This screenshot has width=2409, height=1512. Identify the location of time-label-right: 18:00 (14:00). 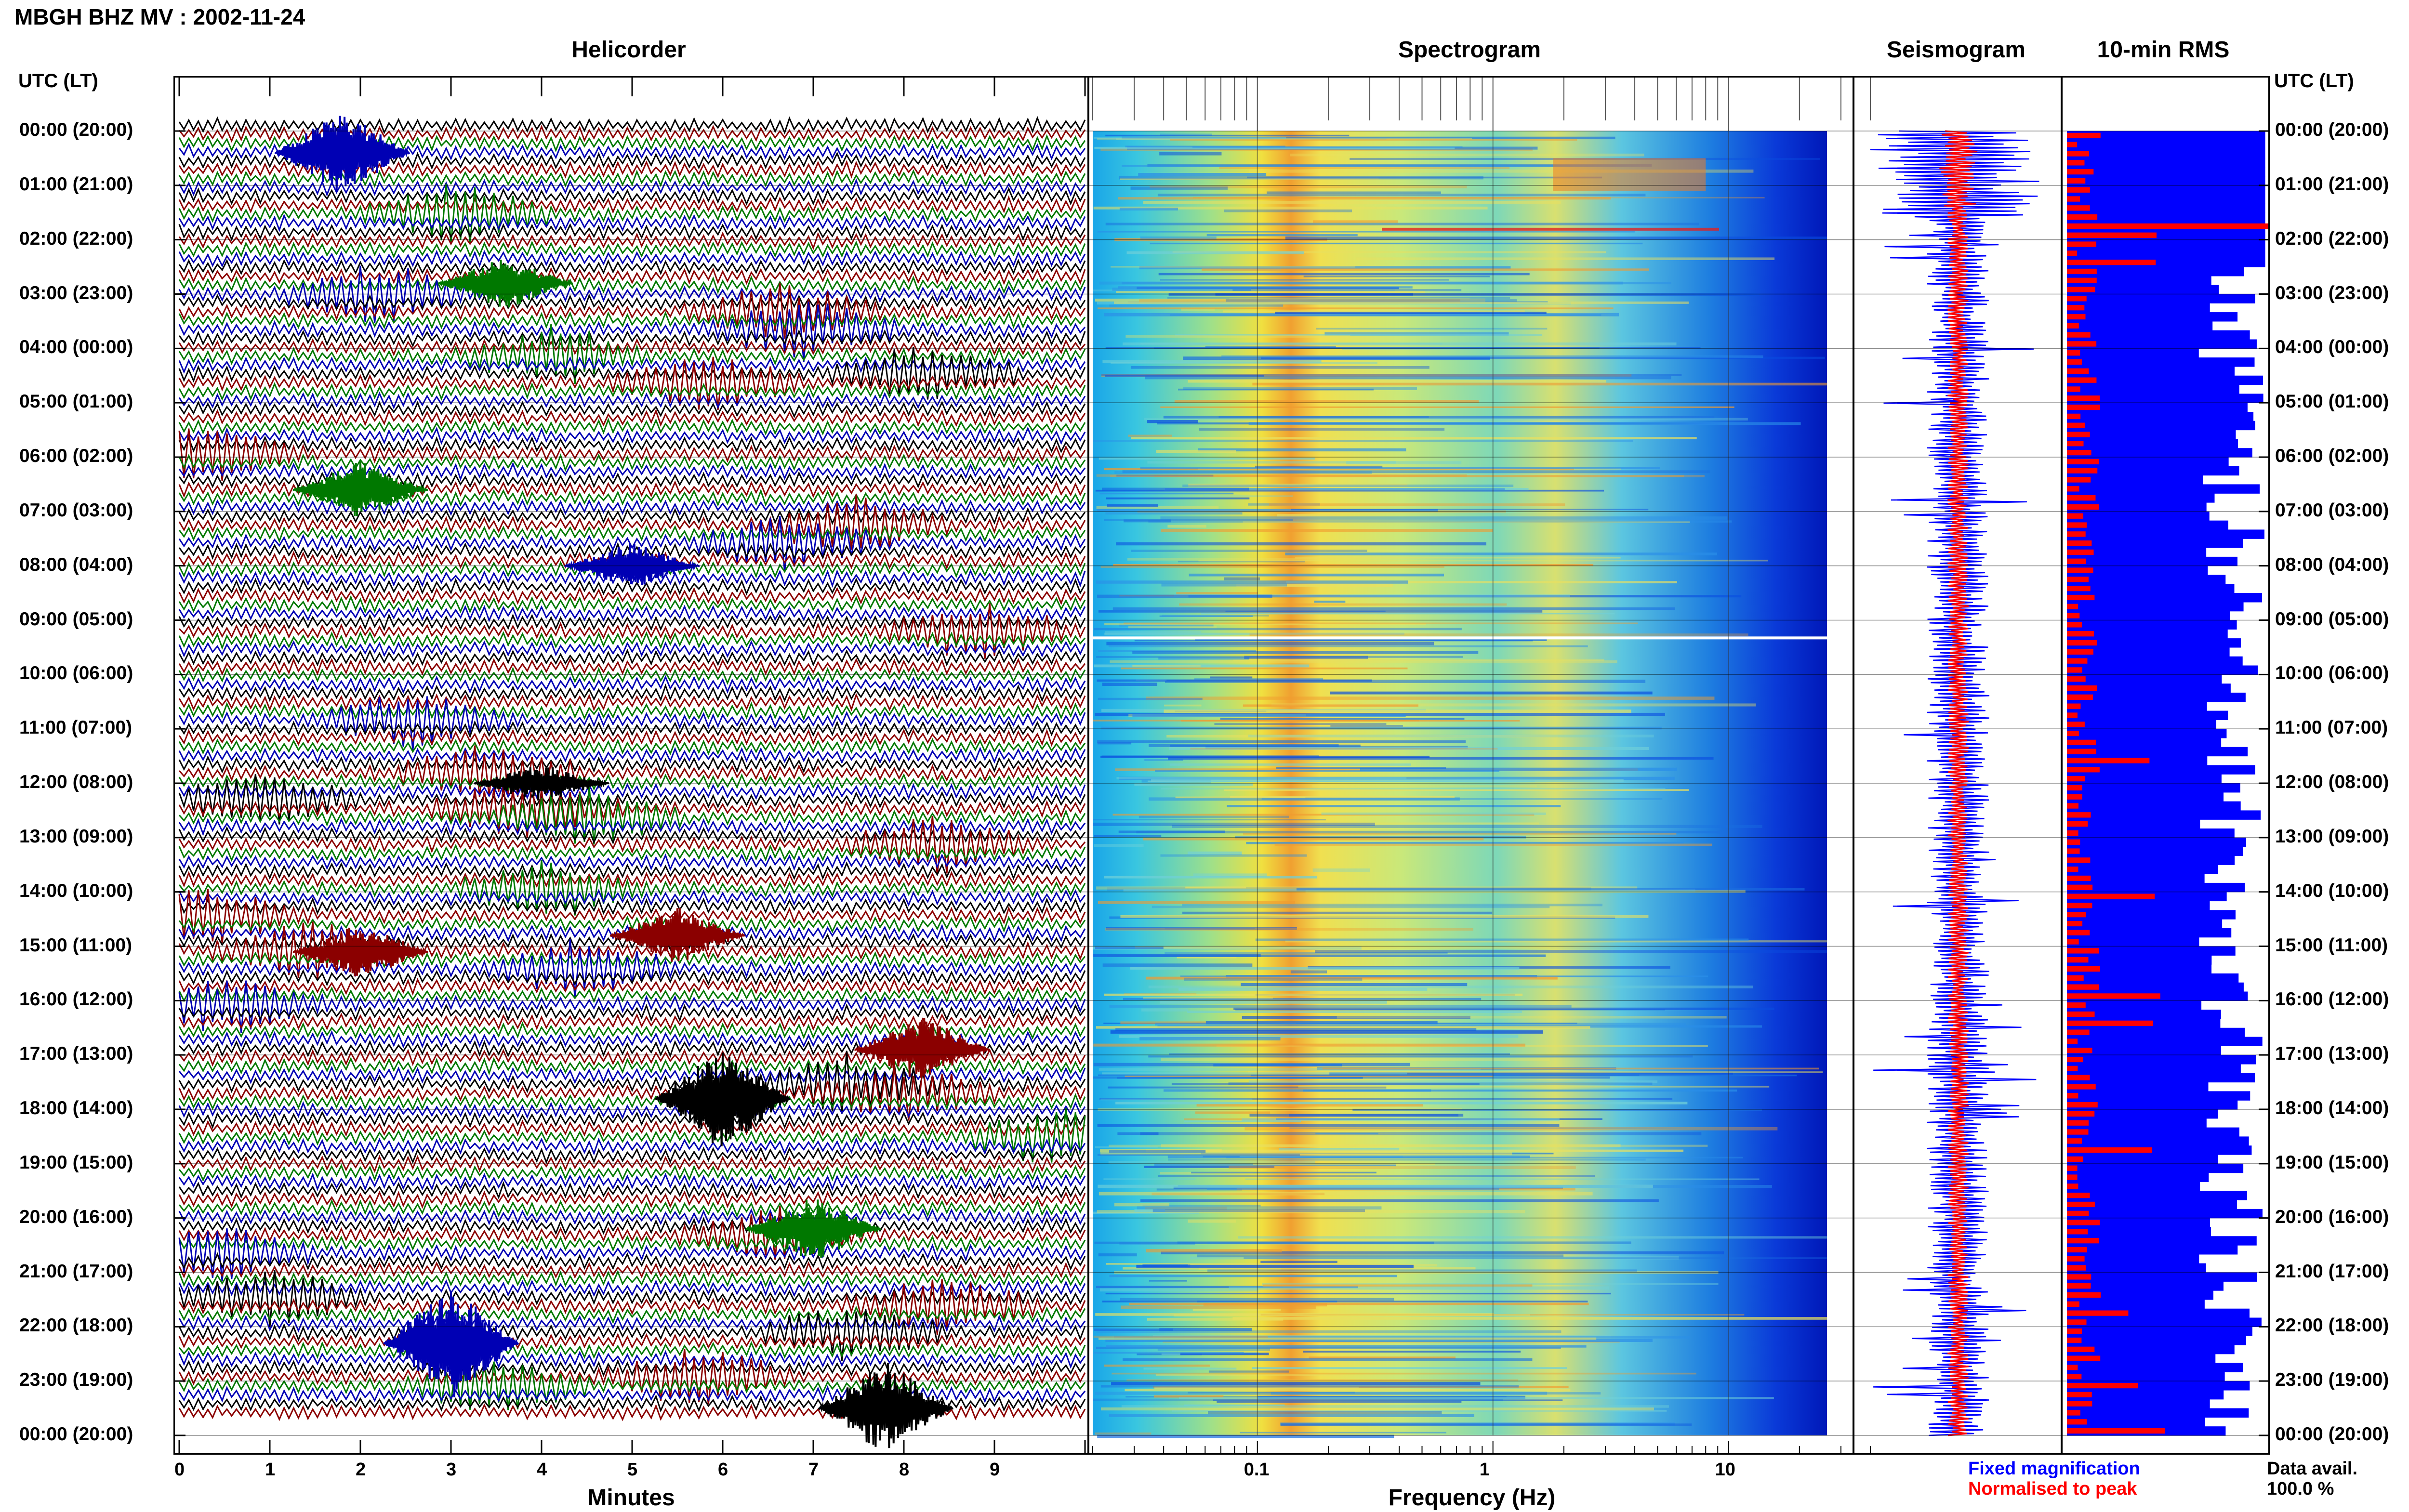
(2332, 1108).